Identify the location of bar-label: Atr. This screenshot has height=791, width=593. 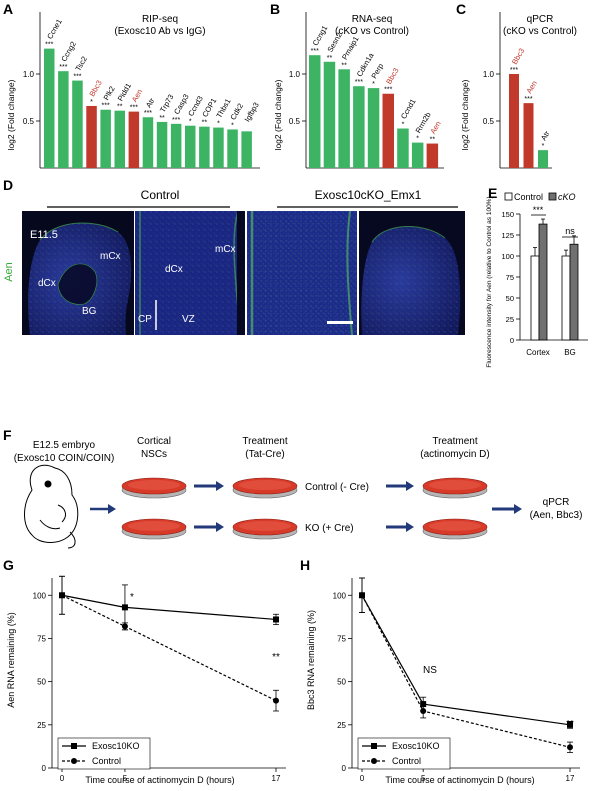
(150, 102).